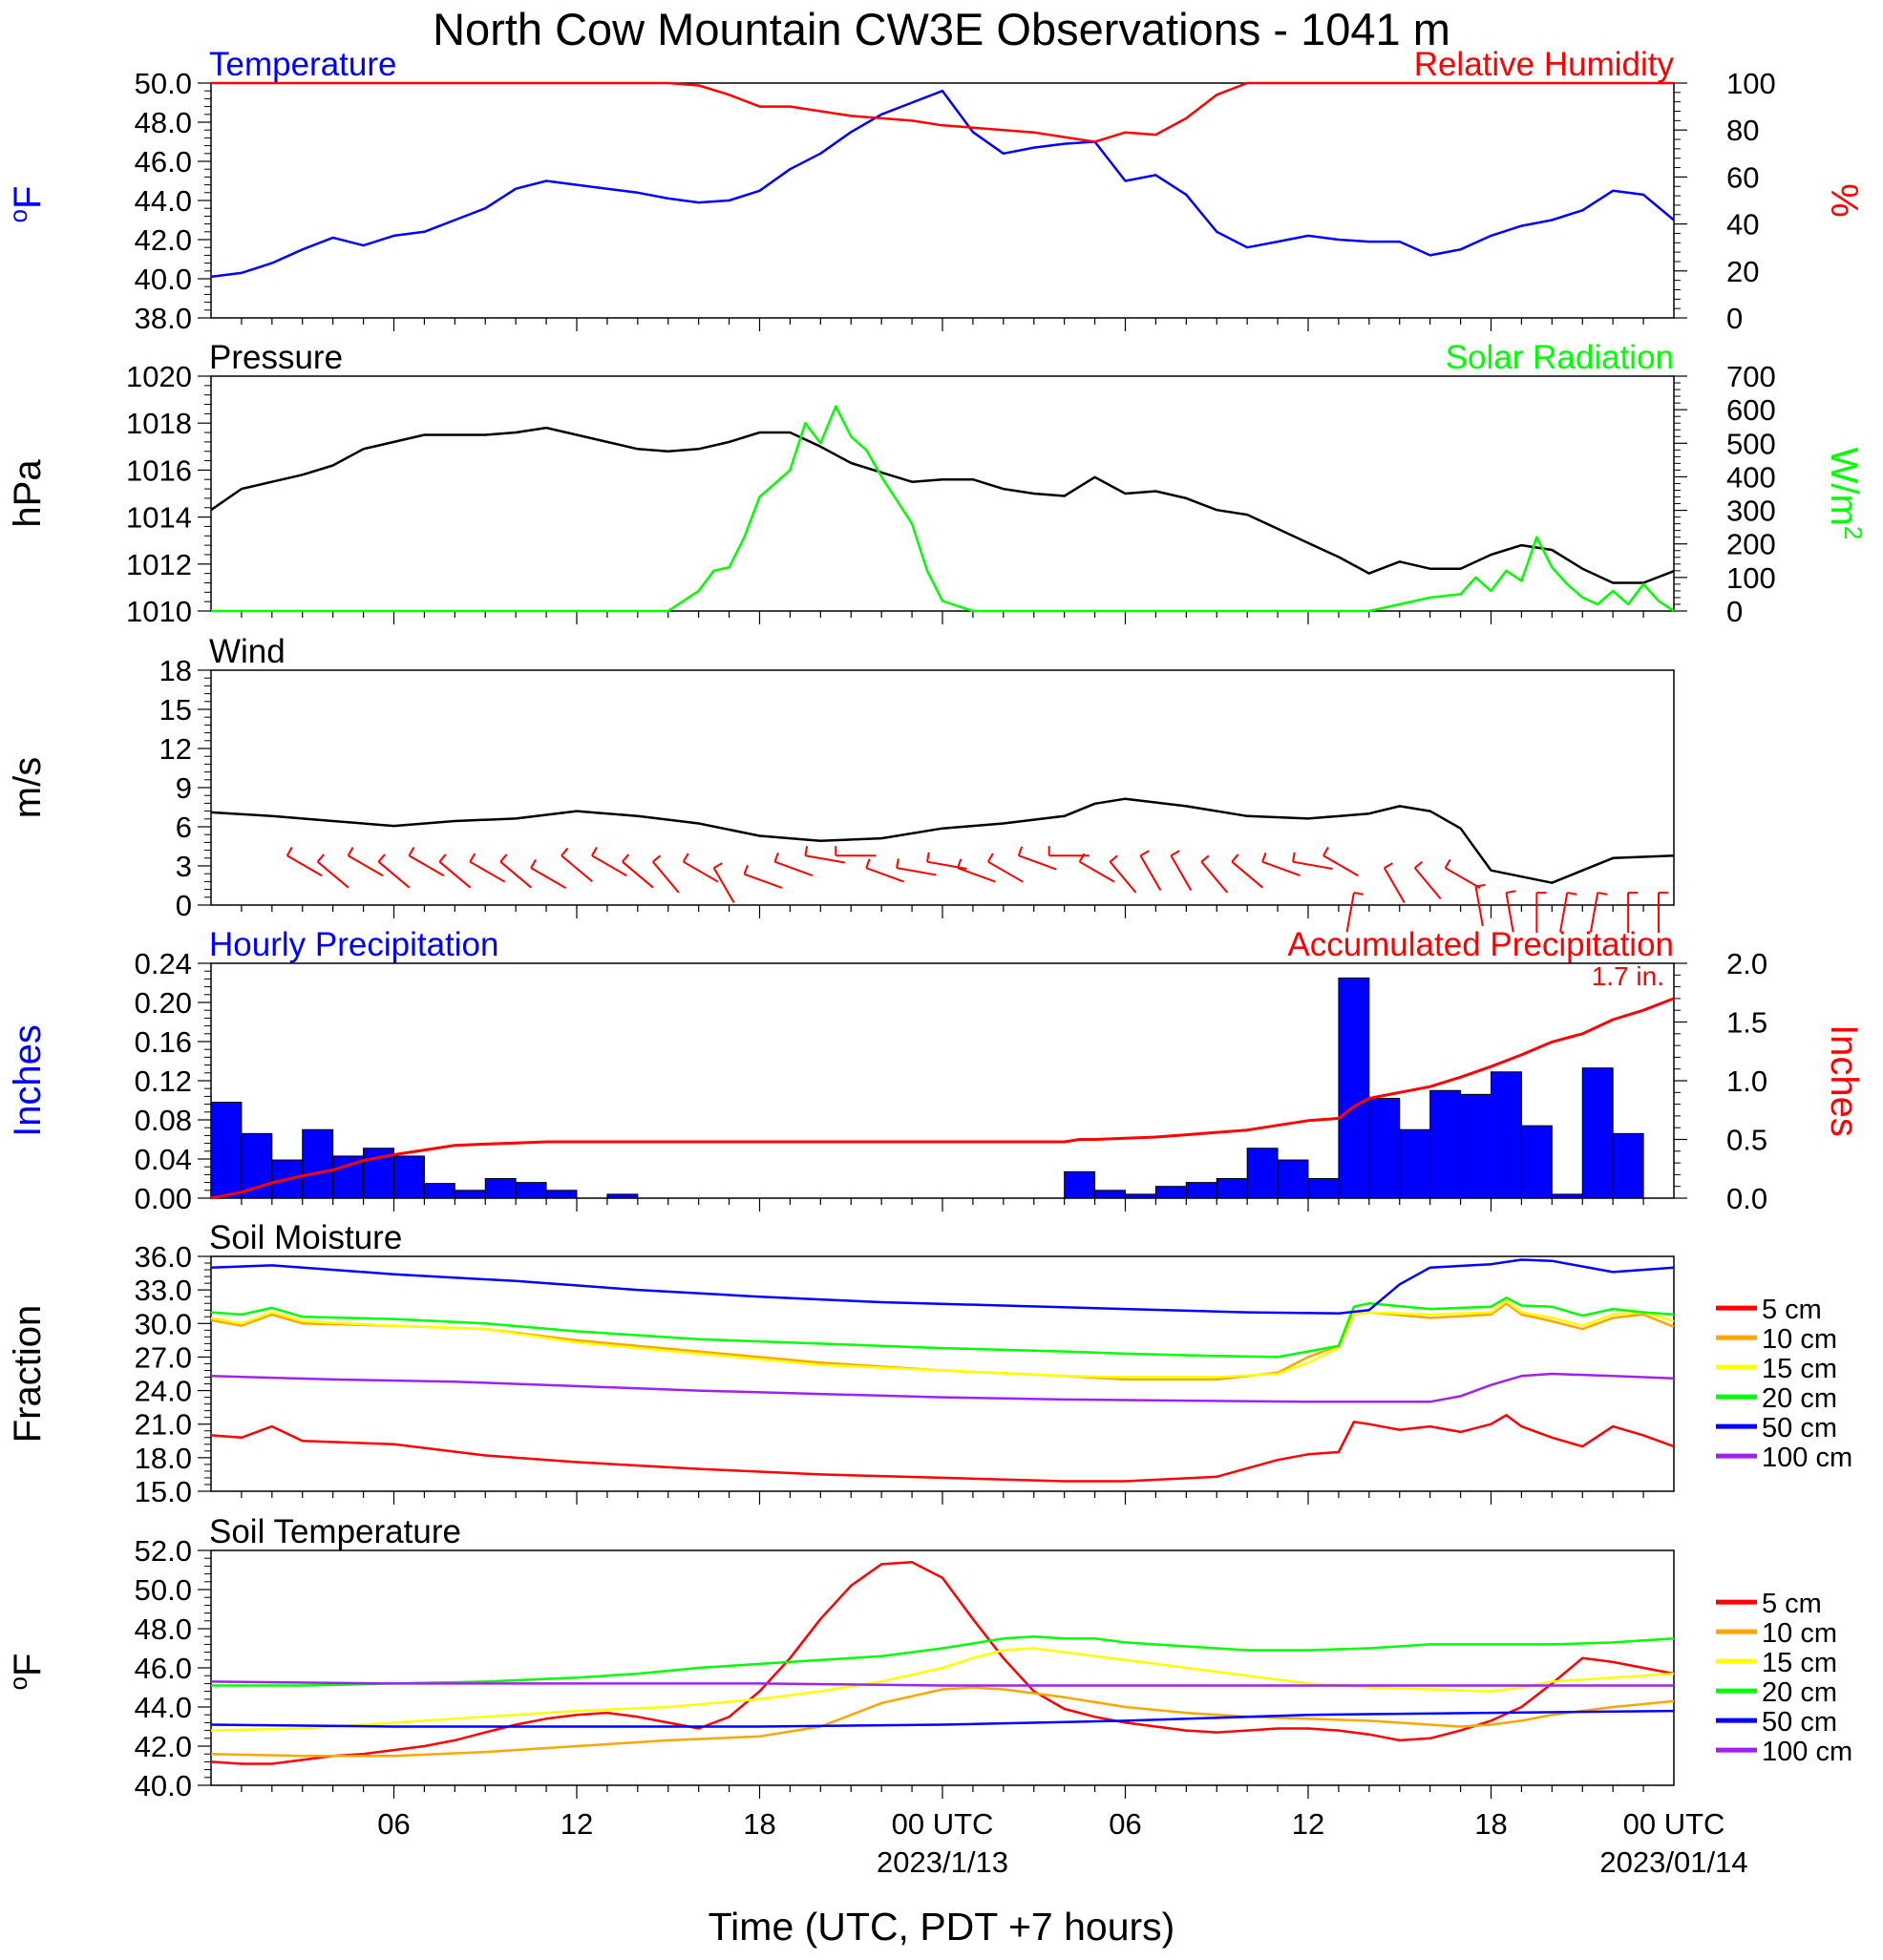 This screenshot has height=1960, width=1883. Describe the element at coordinates (1807, 1458) in the screenshot. I see `legend-label: 100 cm` at that location.